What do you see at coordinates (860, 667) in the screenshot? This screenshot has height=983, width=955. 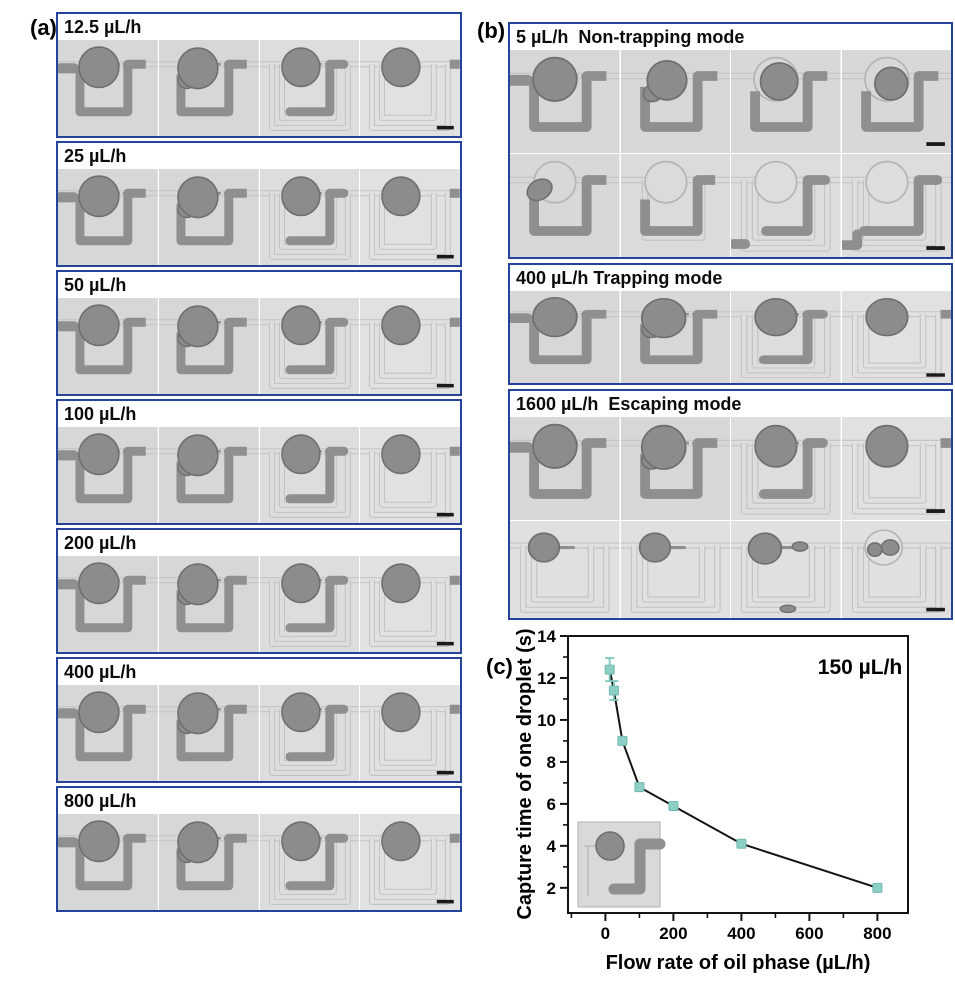 I see `chart-annotation: 150 µL/h` at bounding box center [860, 667].